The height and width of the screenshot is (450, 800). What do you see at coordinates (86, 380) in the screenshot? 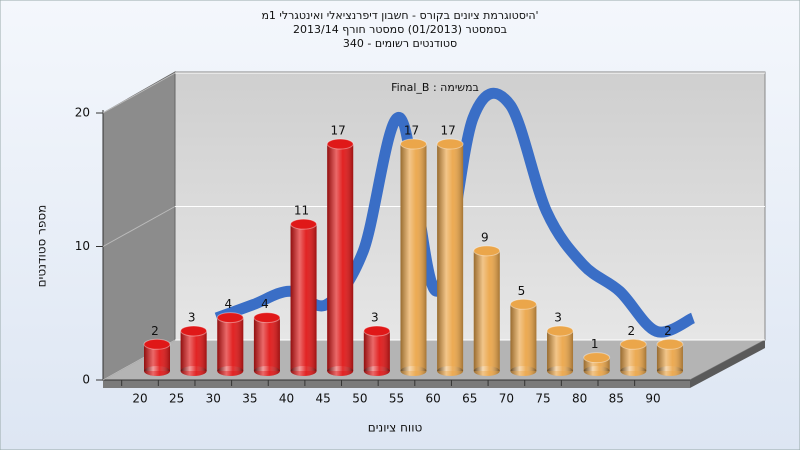
I see `y-tick-label: 0` at bounding box center [86, 380].